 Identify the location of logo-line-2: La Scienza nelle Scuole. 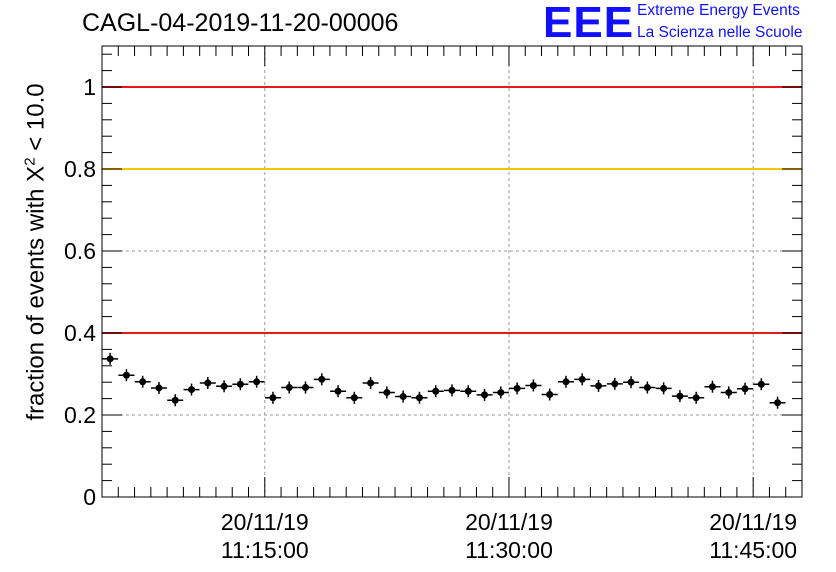
(720, 32).